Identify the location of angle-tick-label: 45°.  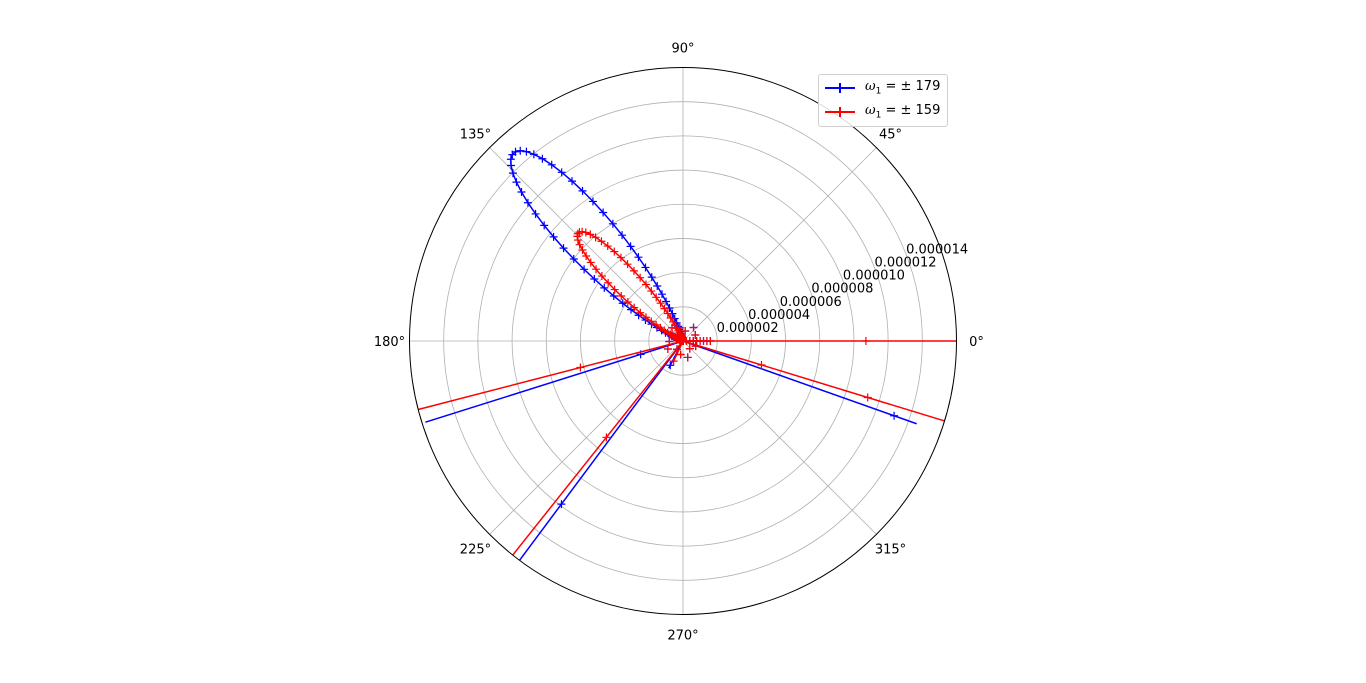
(890, 134).